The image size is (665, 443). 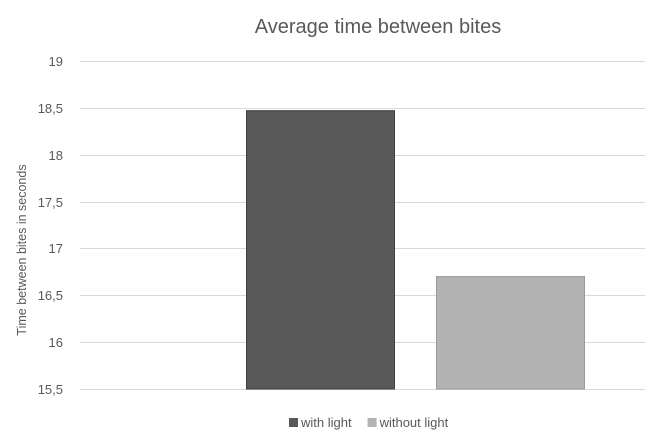 What do you see at coordinates (510, 333) in the screenshot?
I see `bar-without-light` at bounding box center [510, 333].